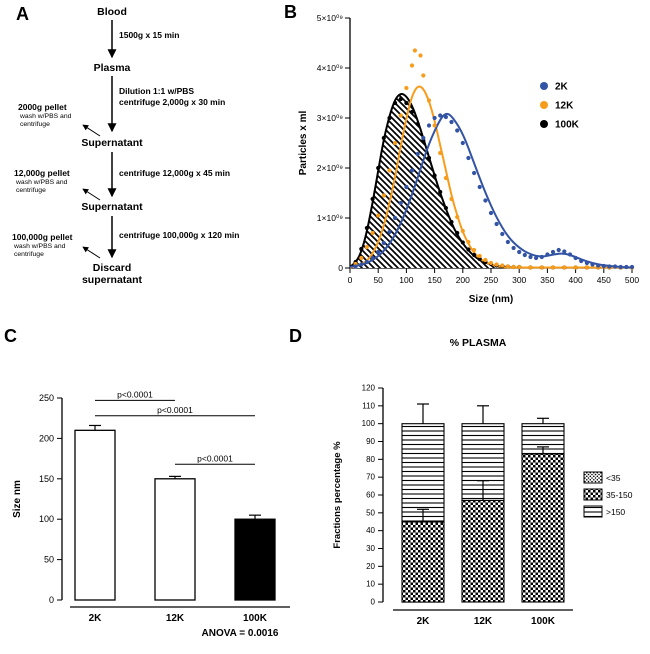 Image resolution: width=650 pixels, height=654 pixels. I want to click on x-tick-label: 150, so click(435, 280).